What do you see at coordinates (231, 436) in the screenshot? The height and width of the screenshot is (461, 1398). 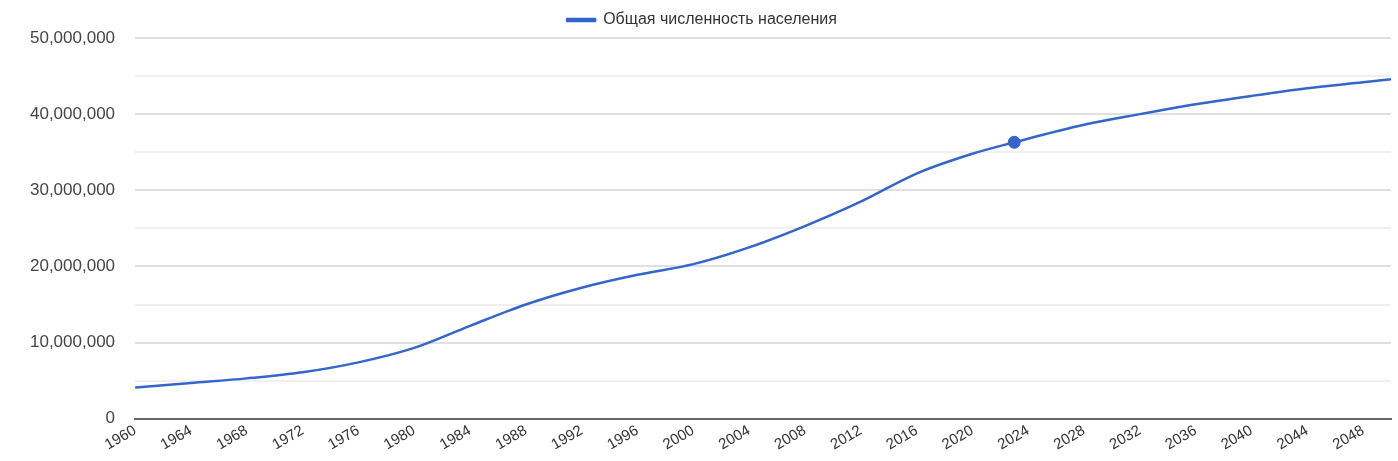 I see `x-tick-label: 1968` at bounding box center [231, 436].